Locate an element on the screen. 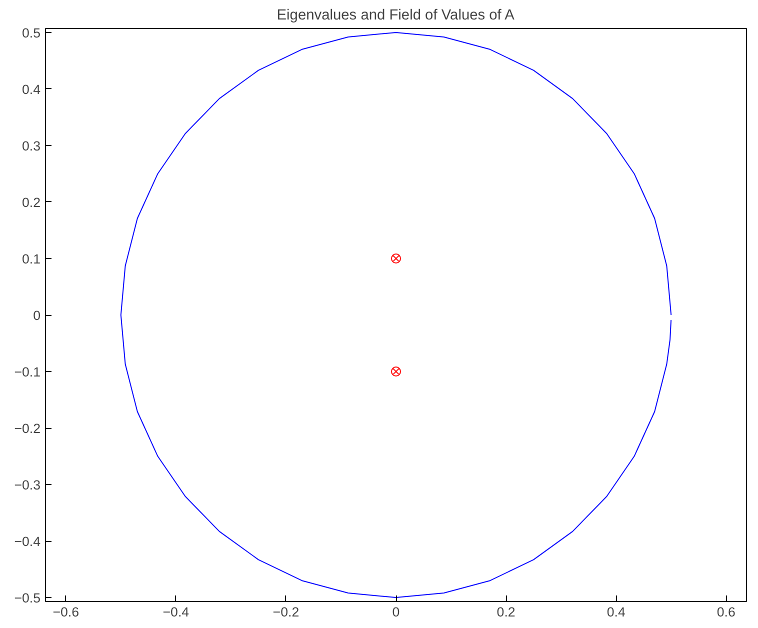 The height and width of the screenshot is (628, 758). x-tick-label: −0.4 is located at coordinates (176, 612).